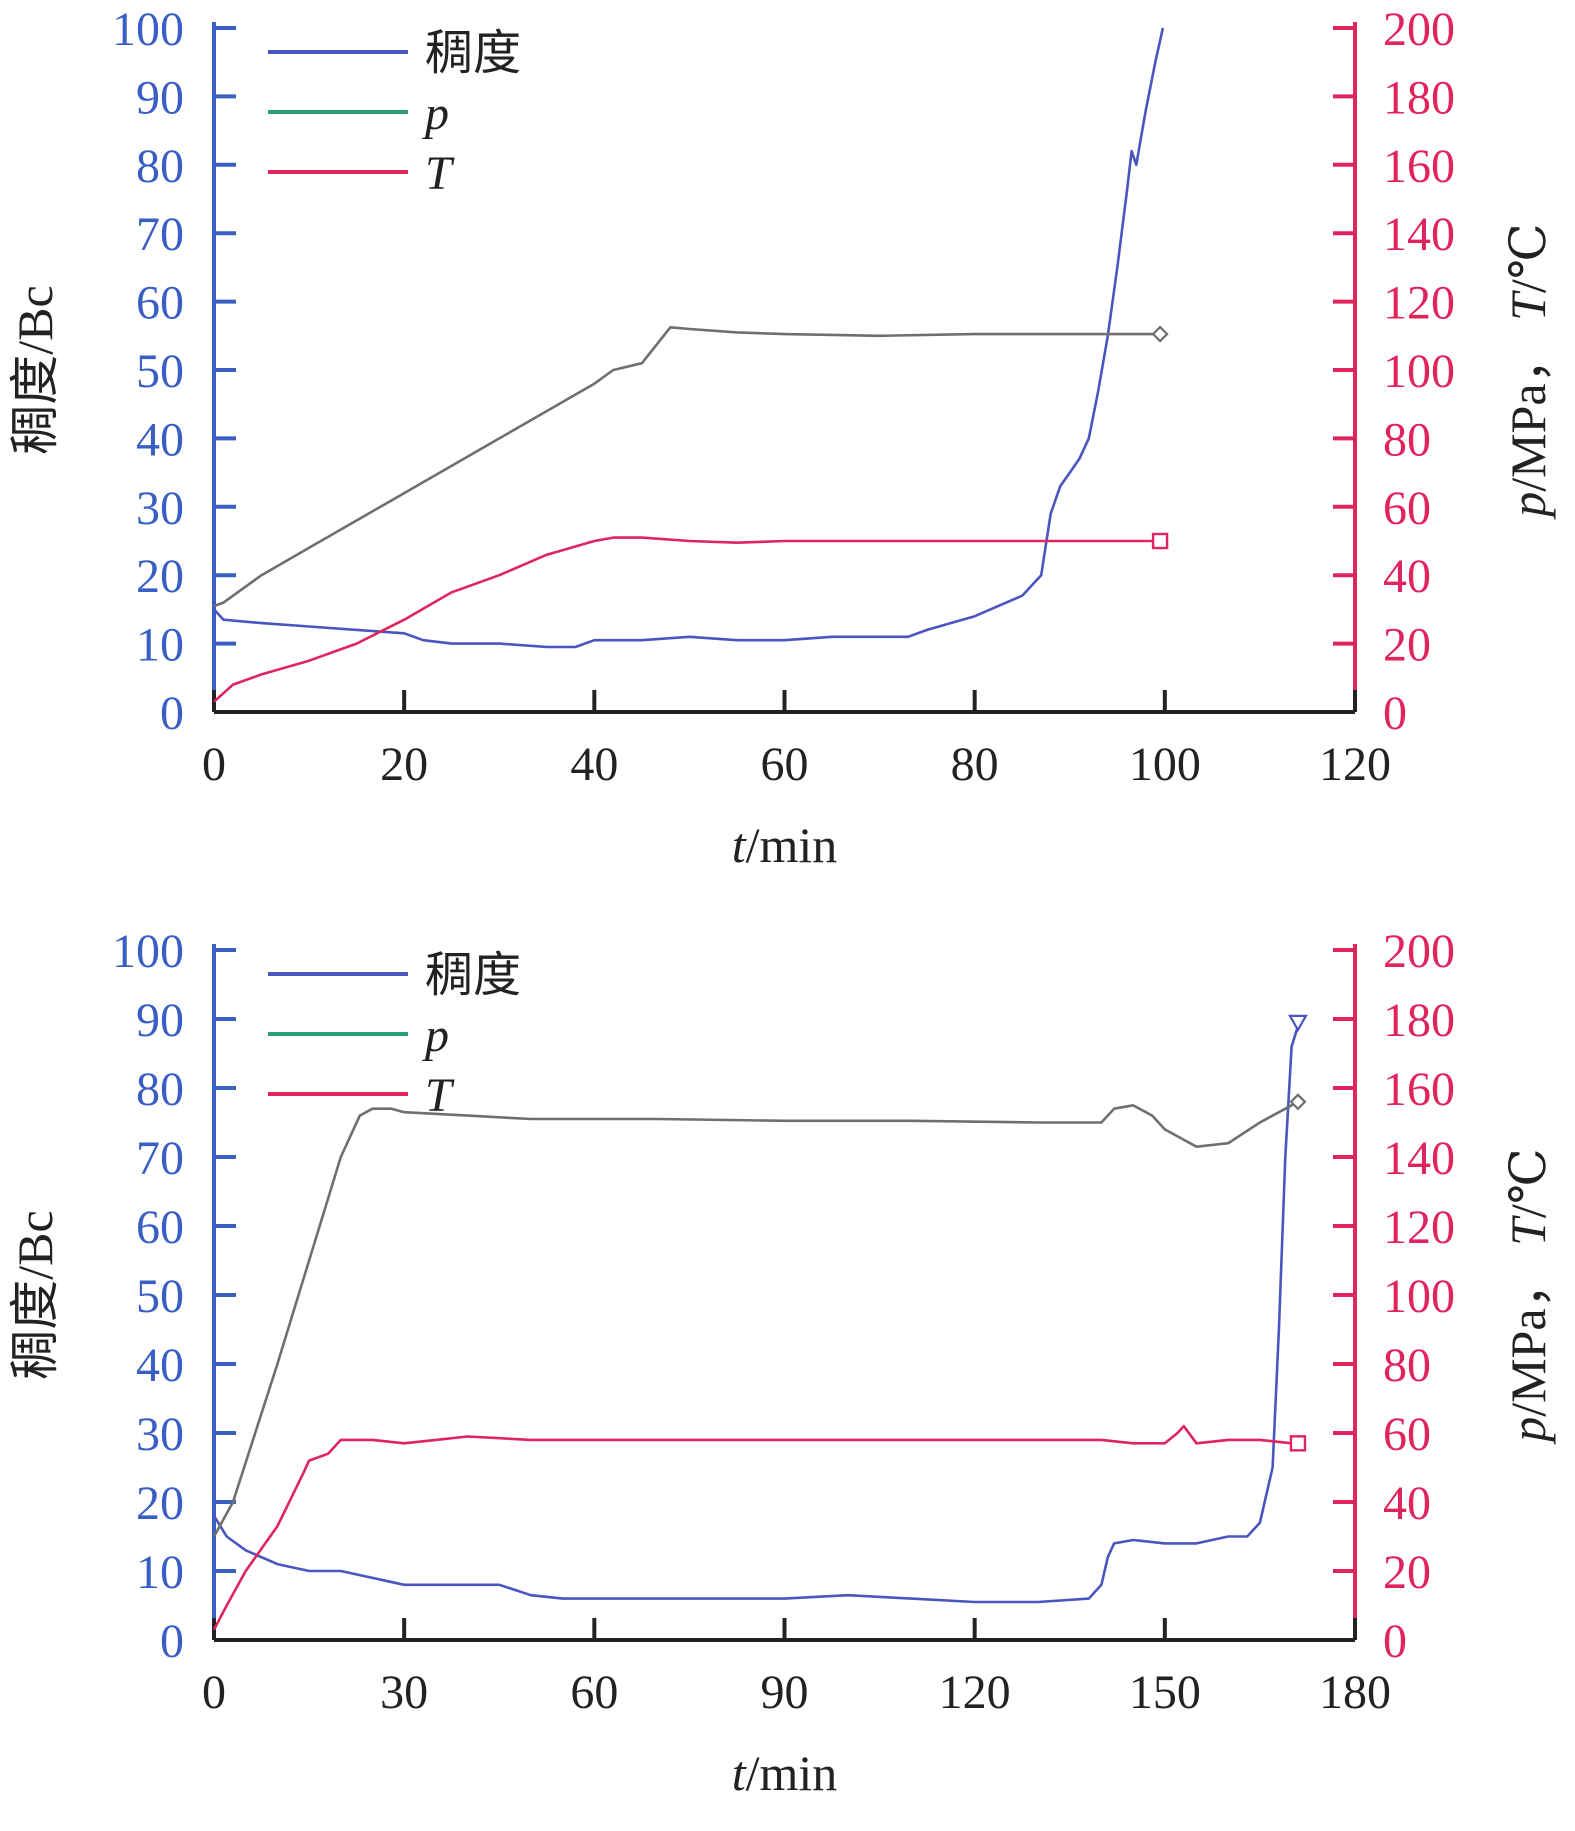 This screenshot has height=1831, width=1575. I want to click on end-marker-triangle, so click(1298, 1023).